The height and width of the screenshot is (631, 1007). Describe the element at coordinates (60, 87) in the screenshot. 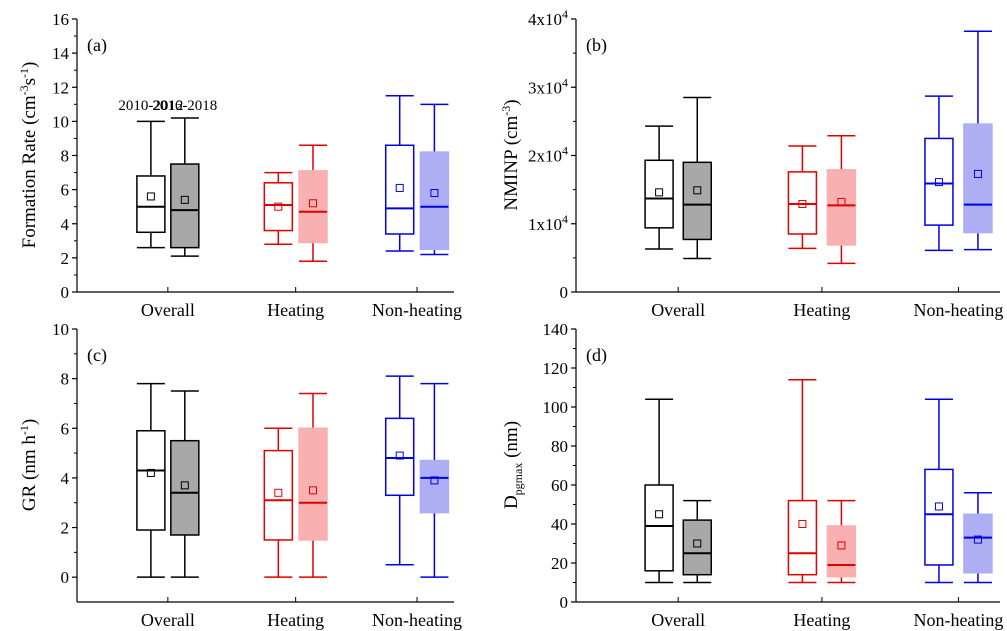

I see `y-tick-label: 12` at that location.